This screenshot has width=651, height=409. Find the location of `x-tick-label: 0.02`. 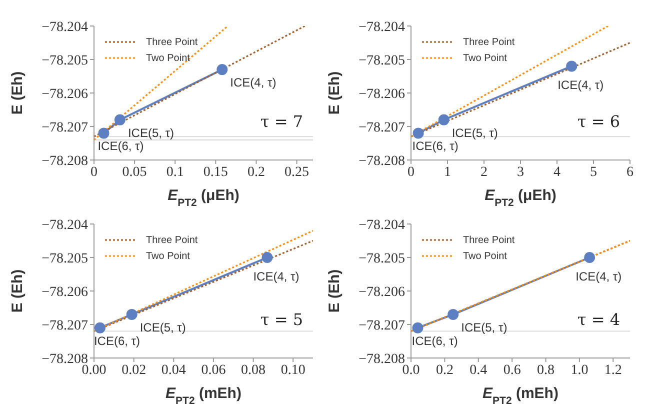

x-tick-label: 0.02 is located at coordinates (134, 370).